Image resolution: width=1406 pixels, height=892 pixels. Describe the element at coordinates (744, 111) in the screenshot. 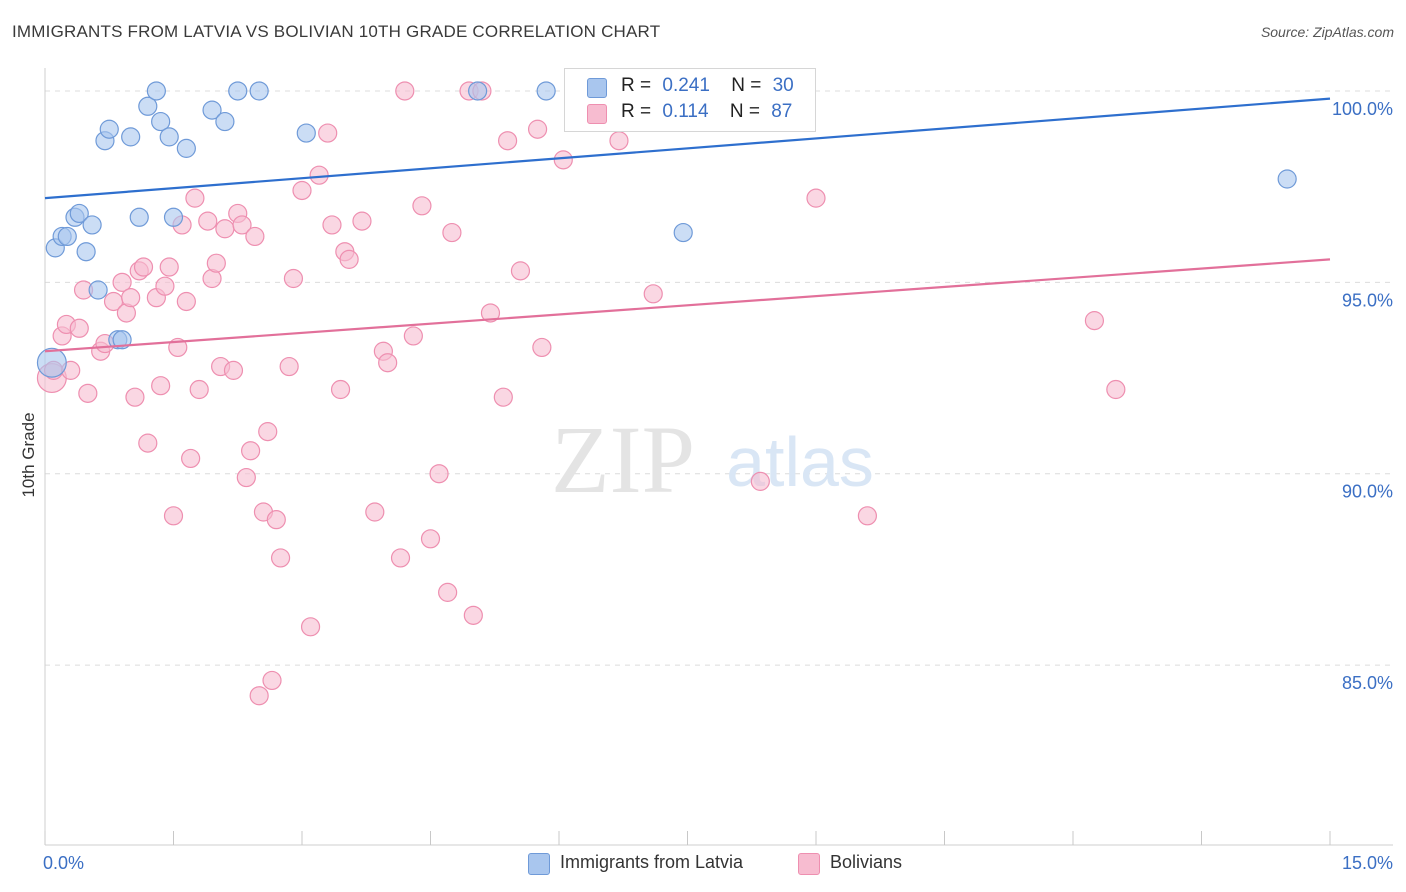

I see `bolivians-n-label: N =` at that location.